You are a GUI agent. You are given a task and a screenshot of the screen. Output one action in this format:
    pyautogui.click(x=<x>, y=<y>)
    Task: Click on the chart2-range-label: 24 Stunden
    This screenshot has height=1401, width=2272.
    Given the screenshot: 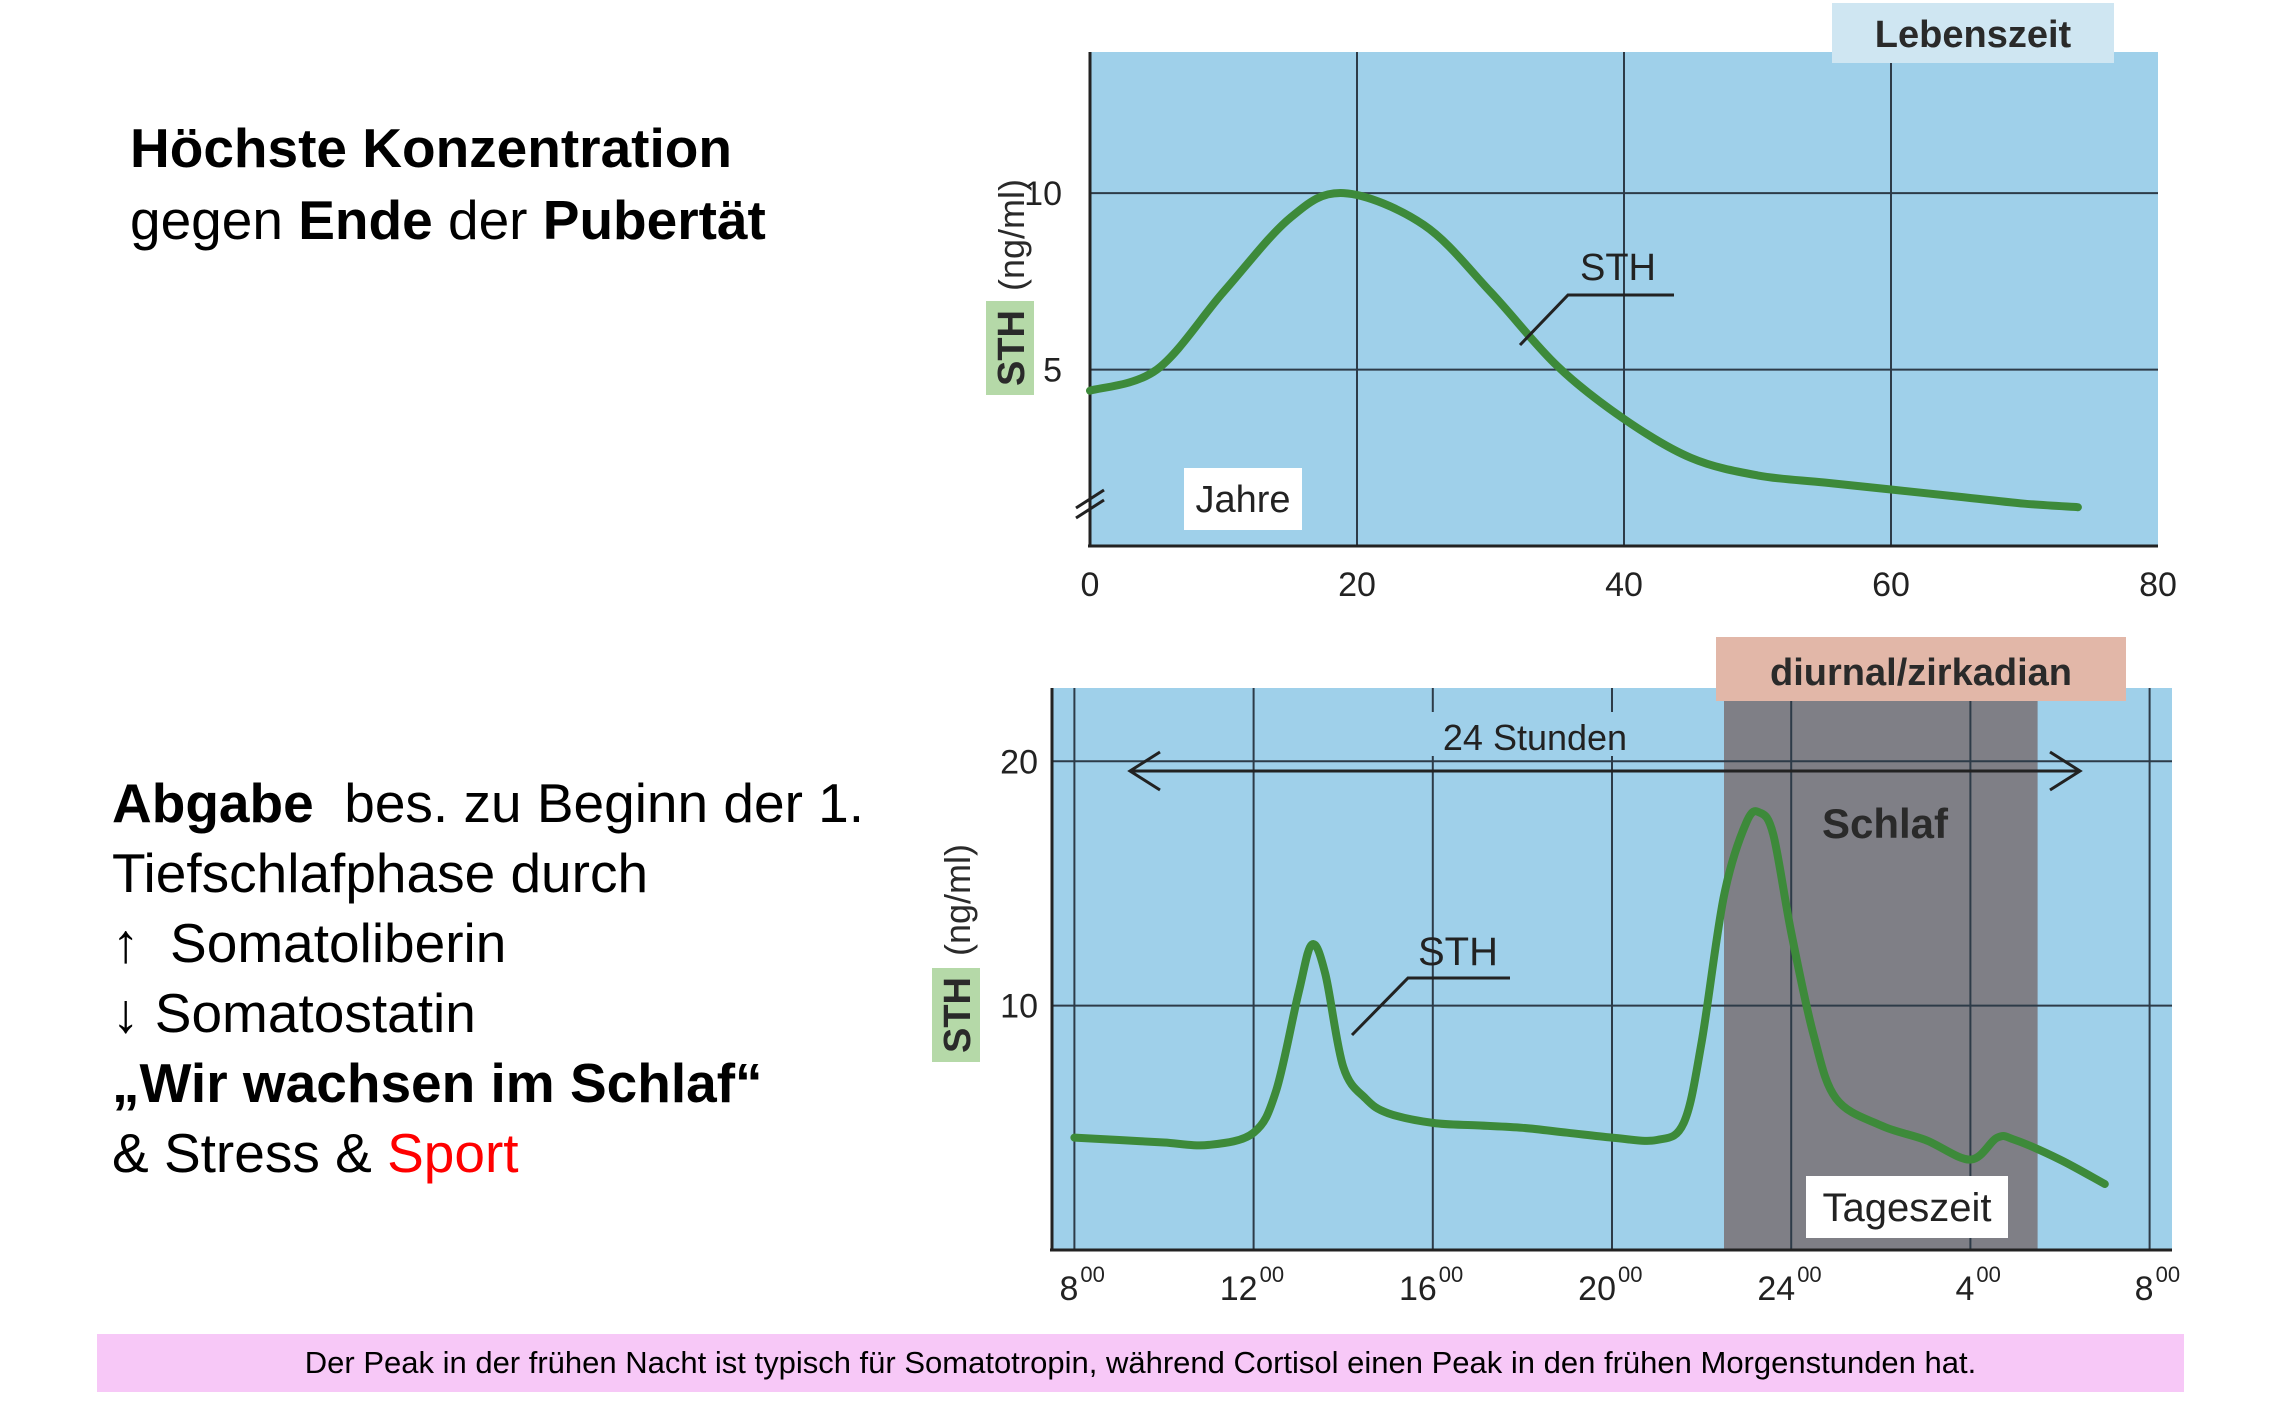 What is the action you would take?
    pyautogui.click(x=1535, y=737)
    